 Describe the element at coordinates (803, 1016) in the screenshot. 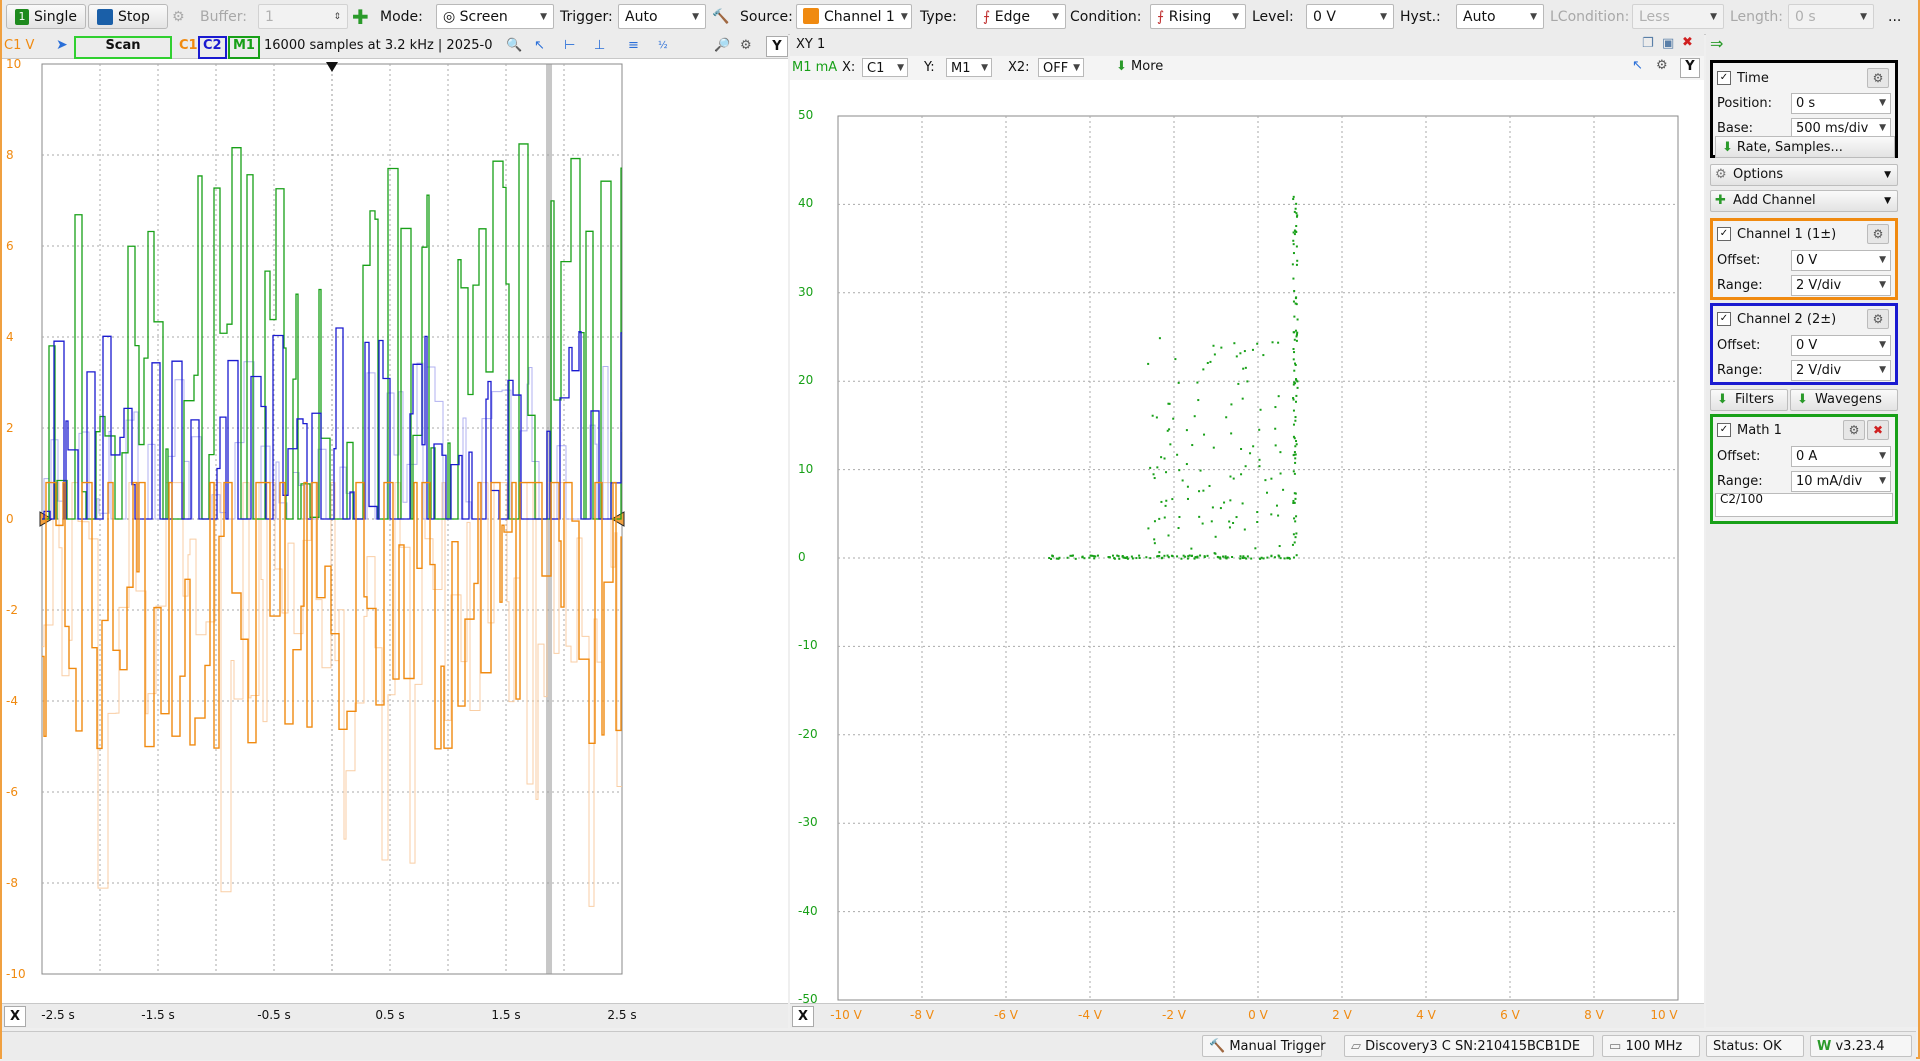

I see `xy-x-button: X` at that location.